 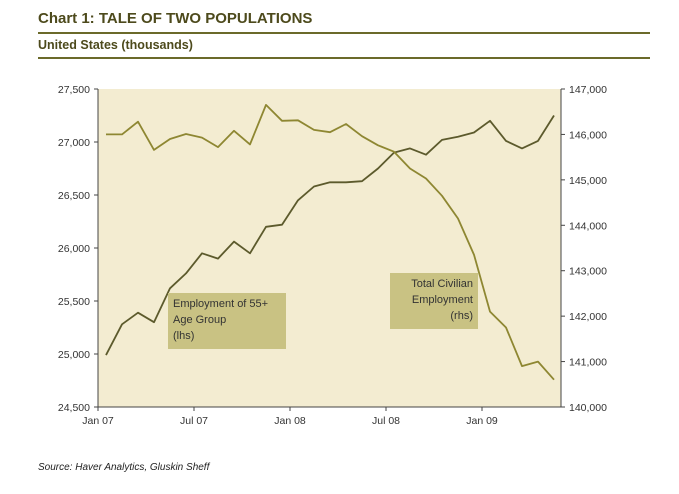 I want to click on right-tick-label: 147,000, so click(x=588, y=90).